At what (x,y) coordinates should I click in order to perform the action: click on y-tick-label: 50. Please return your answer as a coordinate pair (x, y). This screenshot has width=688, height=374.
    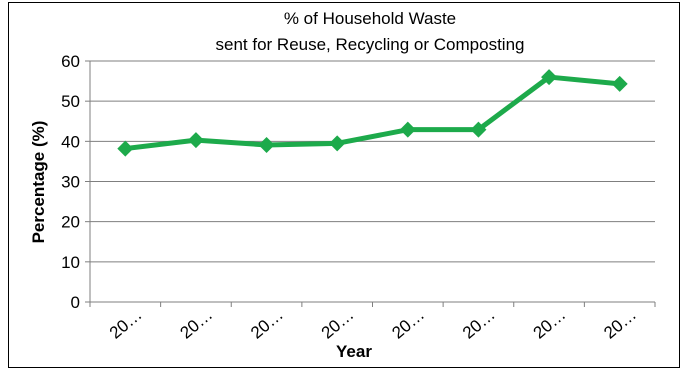
    Looking at the image, I should click on (70, 101).